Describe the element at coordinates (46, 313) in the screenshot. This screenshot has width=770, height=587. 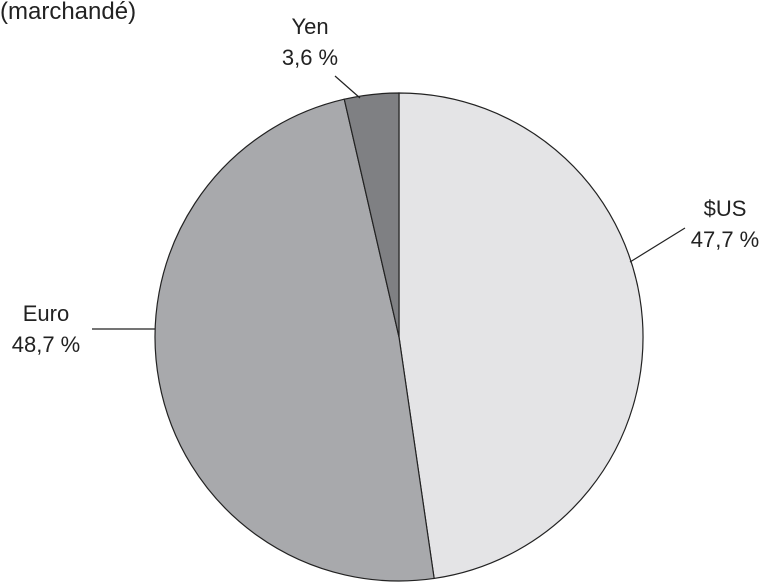
I see `slice-label-euro: Euro` at that location.